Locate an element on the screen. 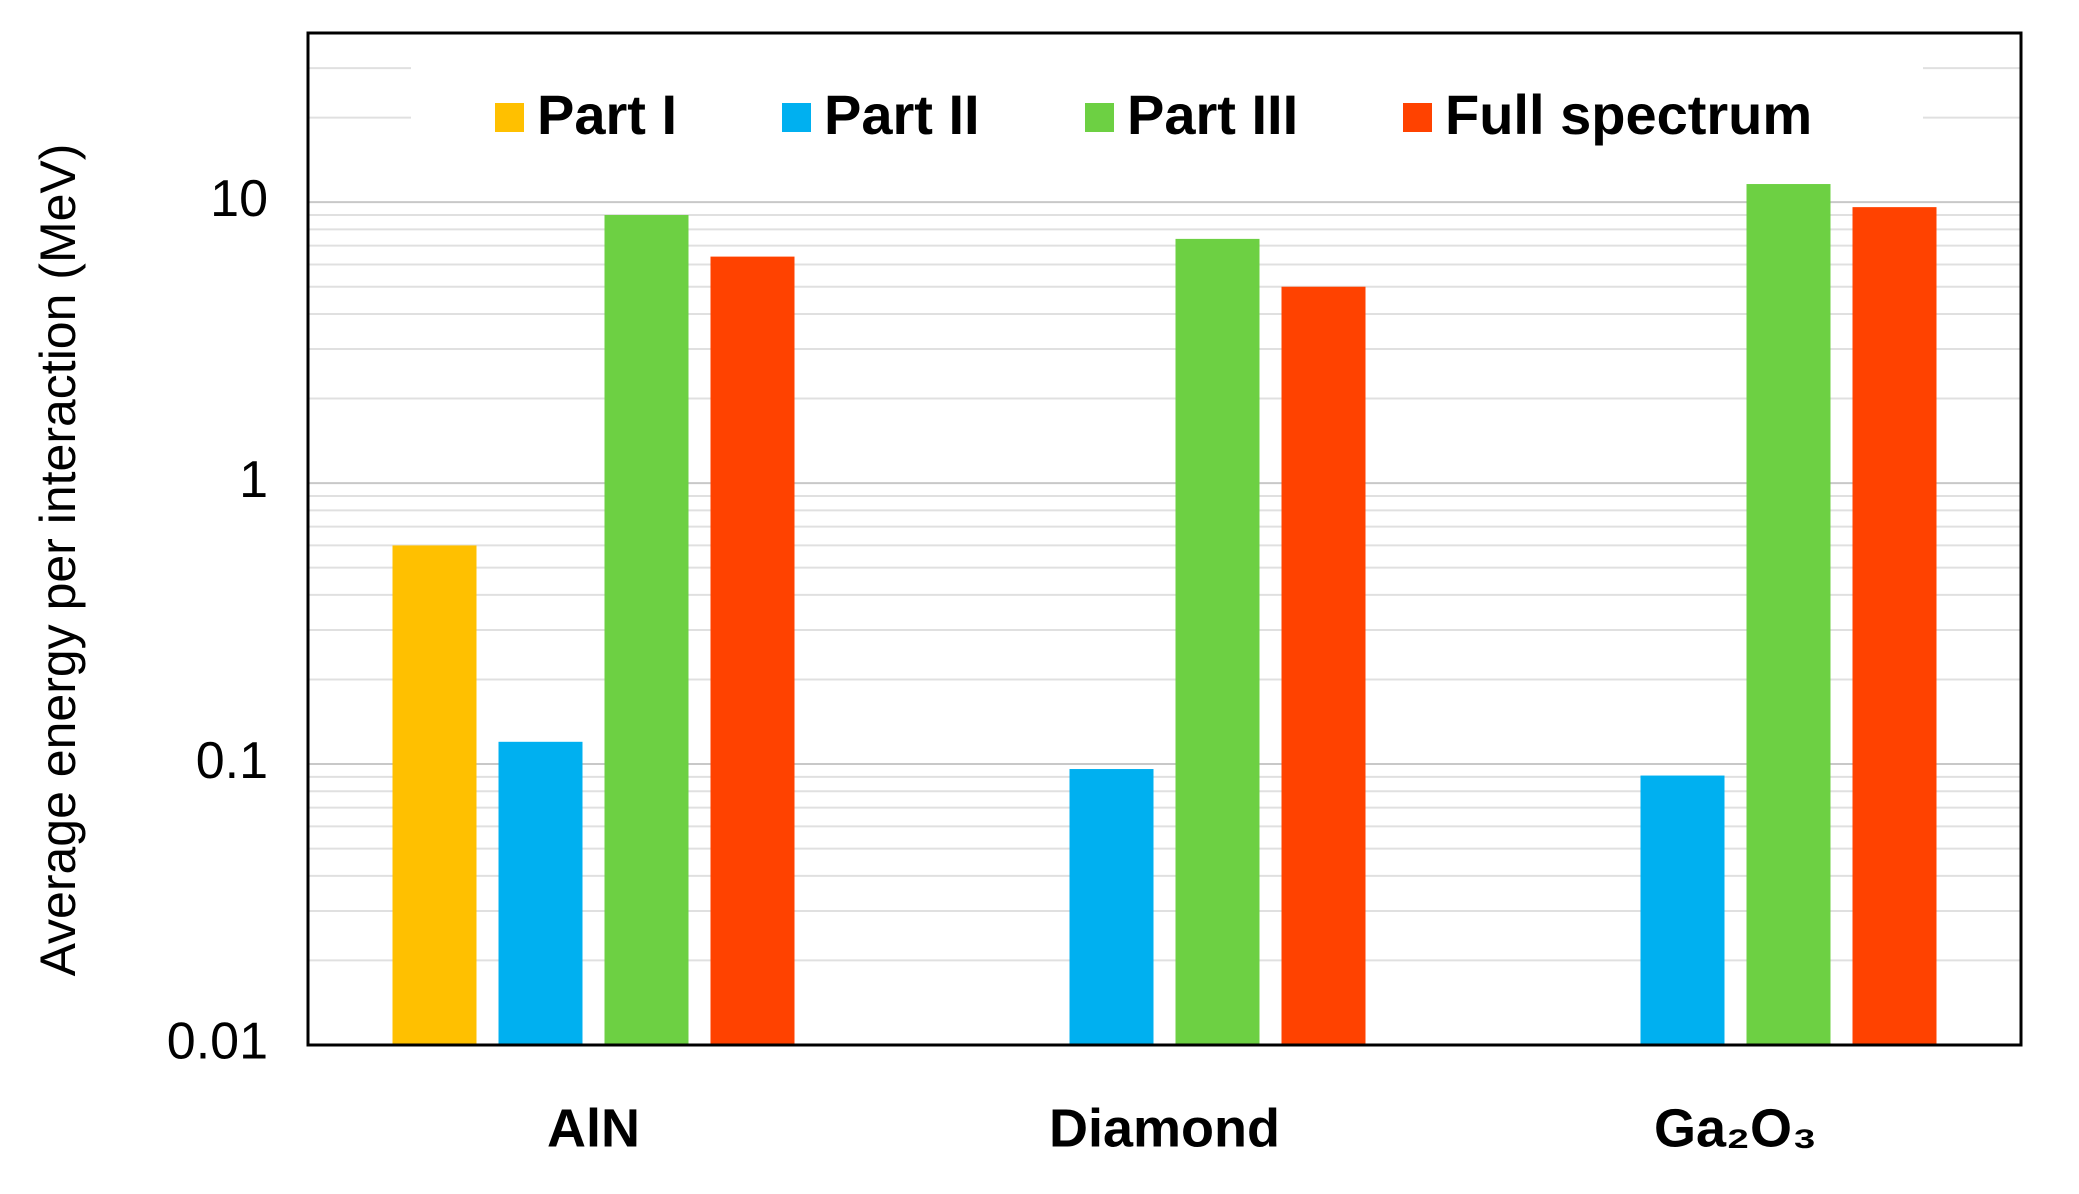 This screenshot has height=1194, width=2079. y-tick-label: 10 is located at coordinates (239, 199).